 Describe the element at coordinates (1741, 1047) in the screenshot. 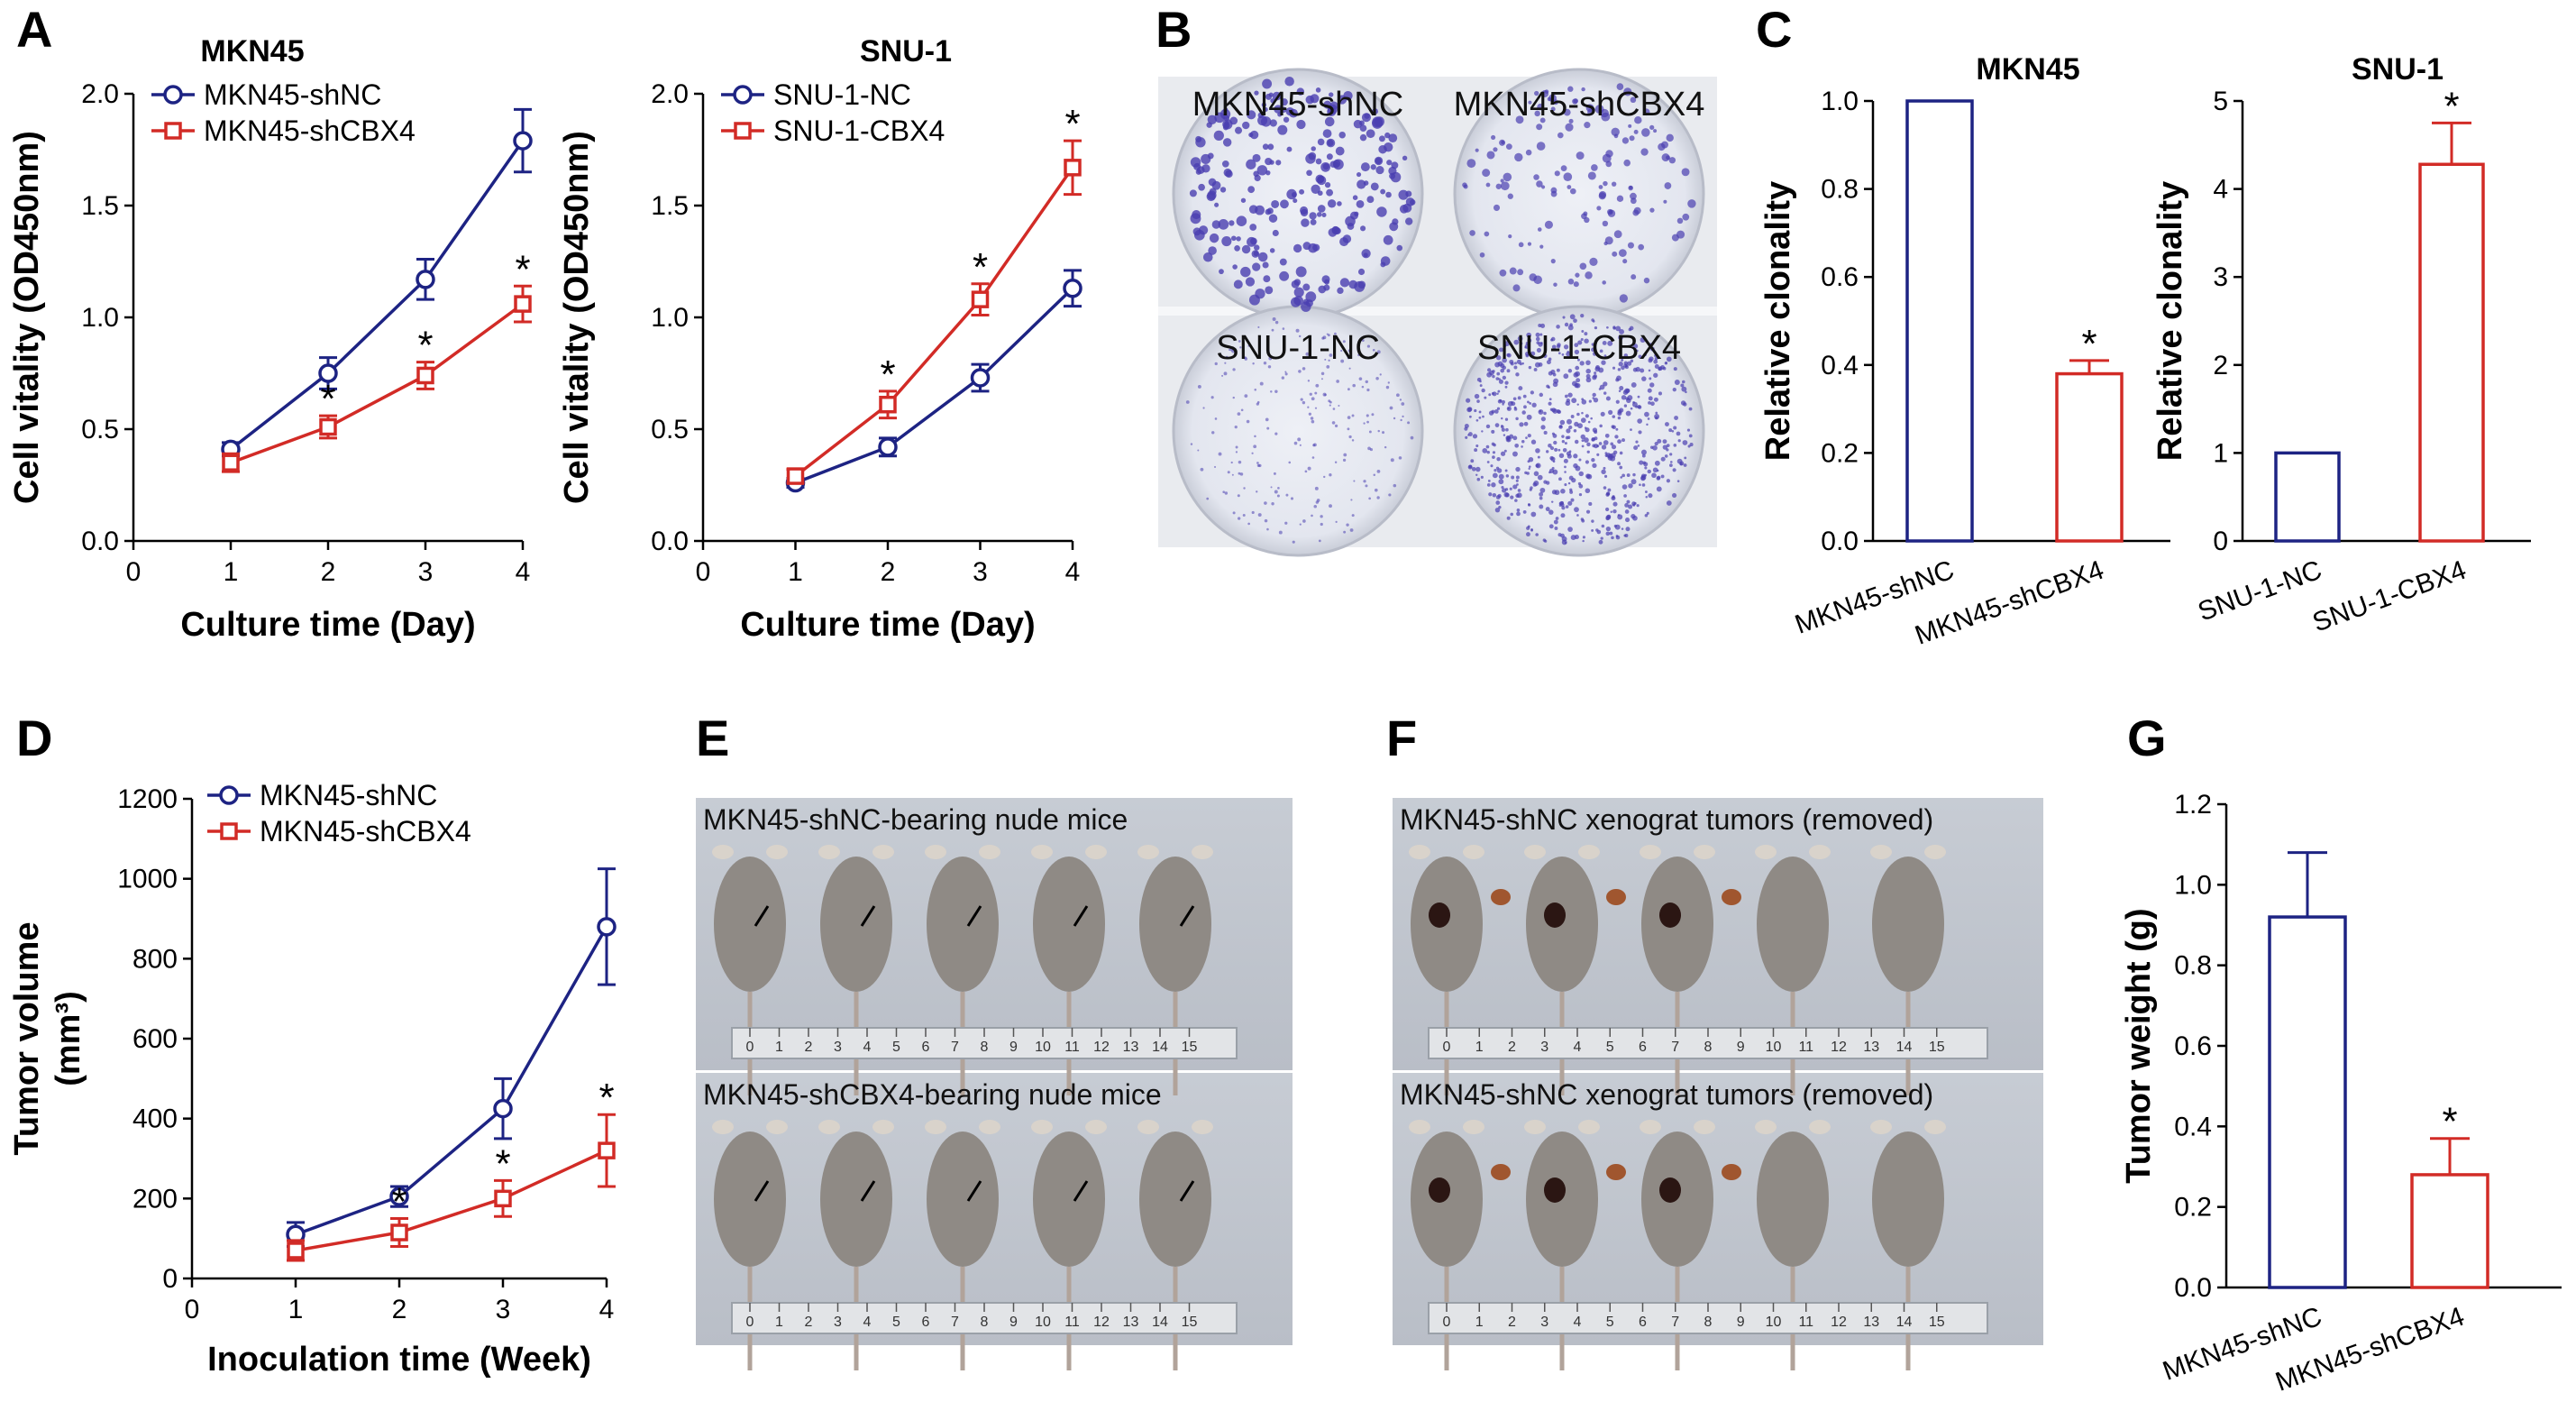

I see `ruler-number: 9` at that location.